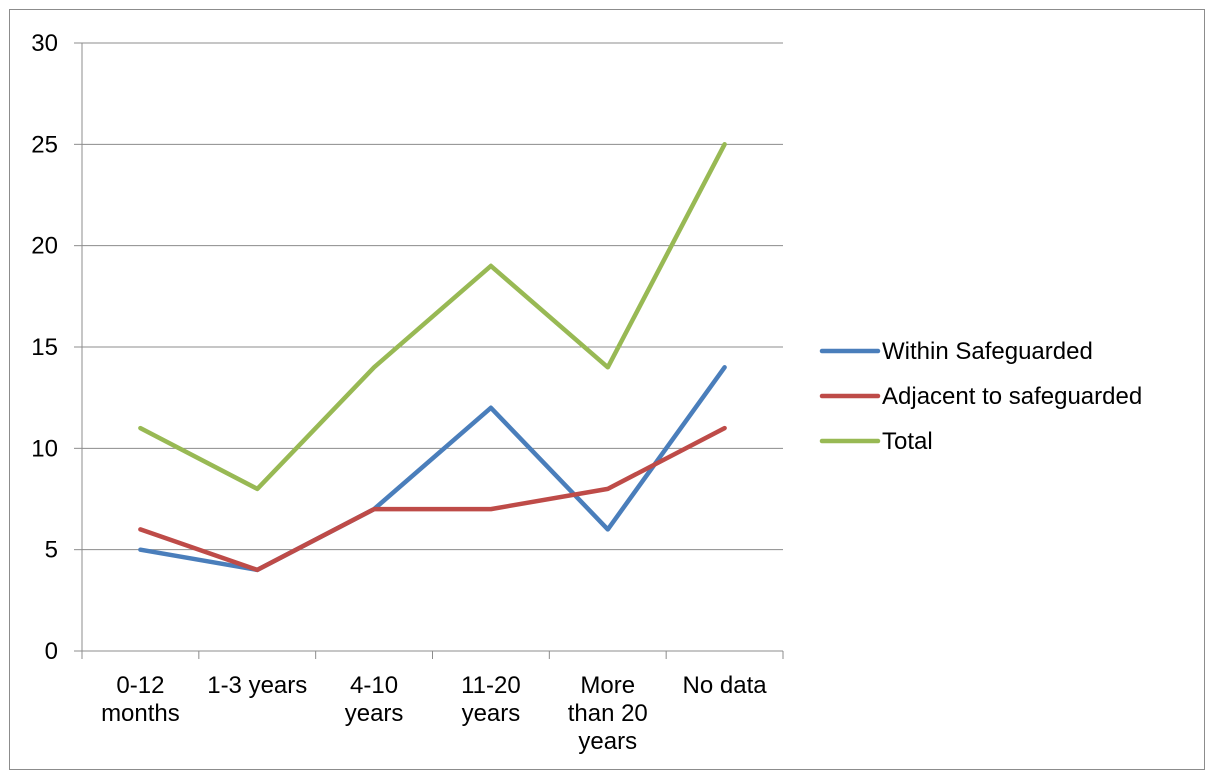 The height and width of the screenshot is (772, 1207). I want to click on y-axis-tick-labels: 0 5 10 15 20 25 30, so click(44, 347).